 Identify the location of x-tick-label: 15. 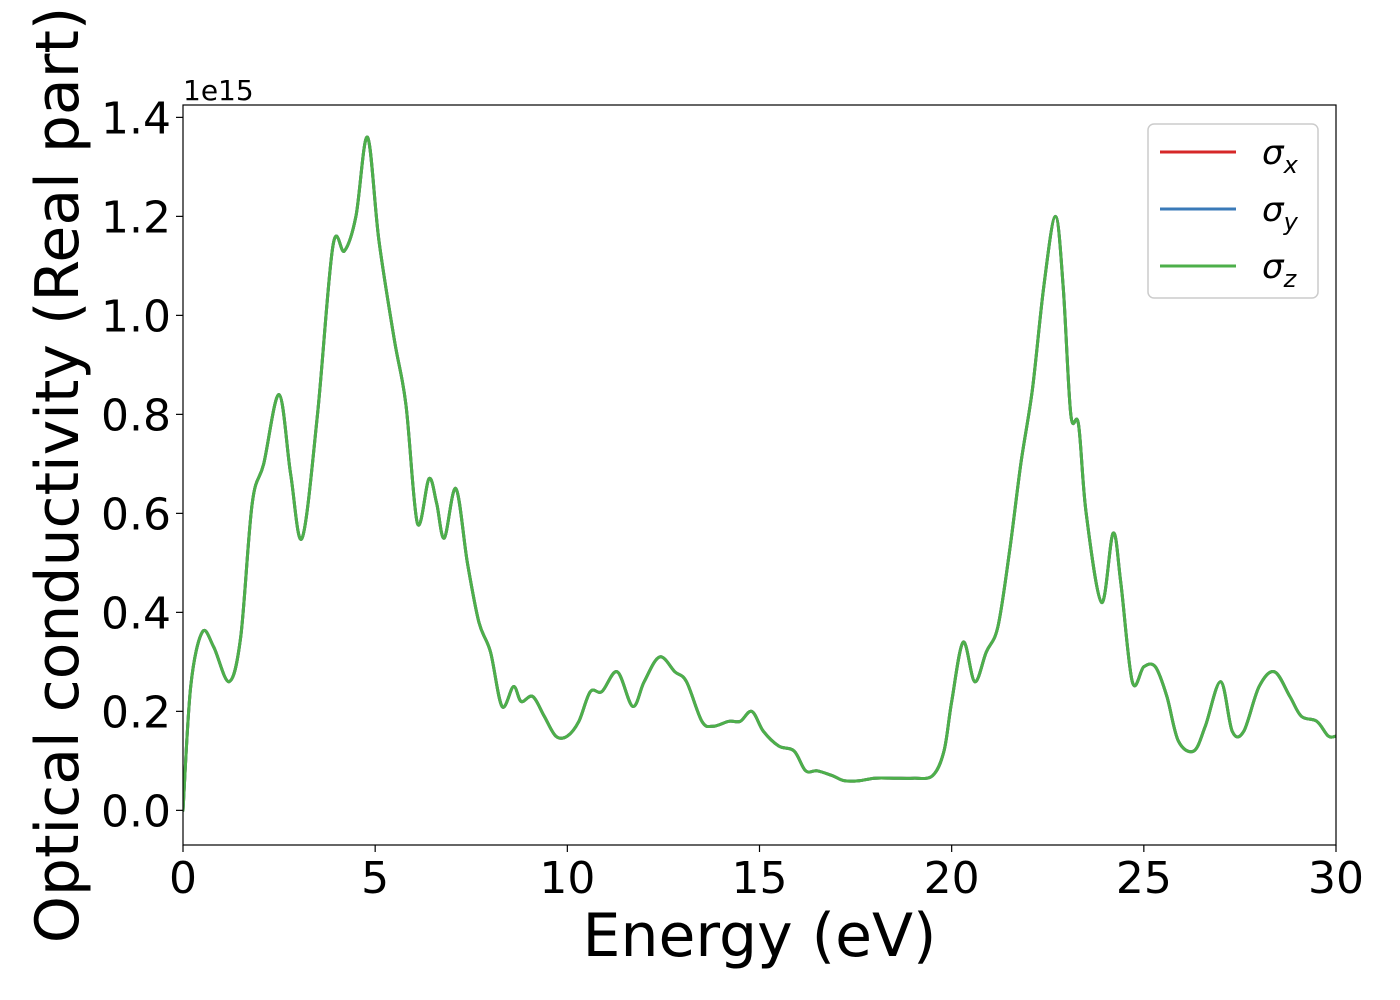
(760, 878).